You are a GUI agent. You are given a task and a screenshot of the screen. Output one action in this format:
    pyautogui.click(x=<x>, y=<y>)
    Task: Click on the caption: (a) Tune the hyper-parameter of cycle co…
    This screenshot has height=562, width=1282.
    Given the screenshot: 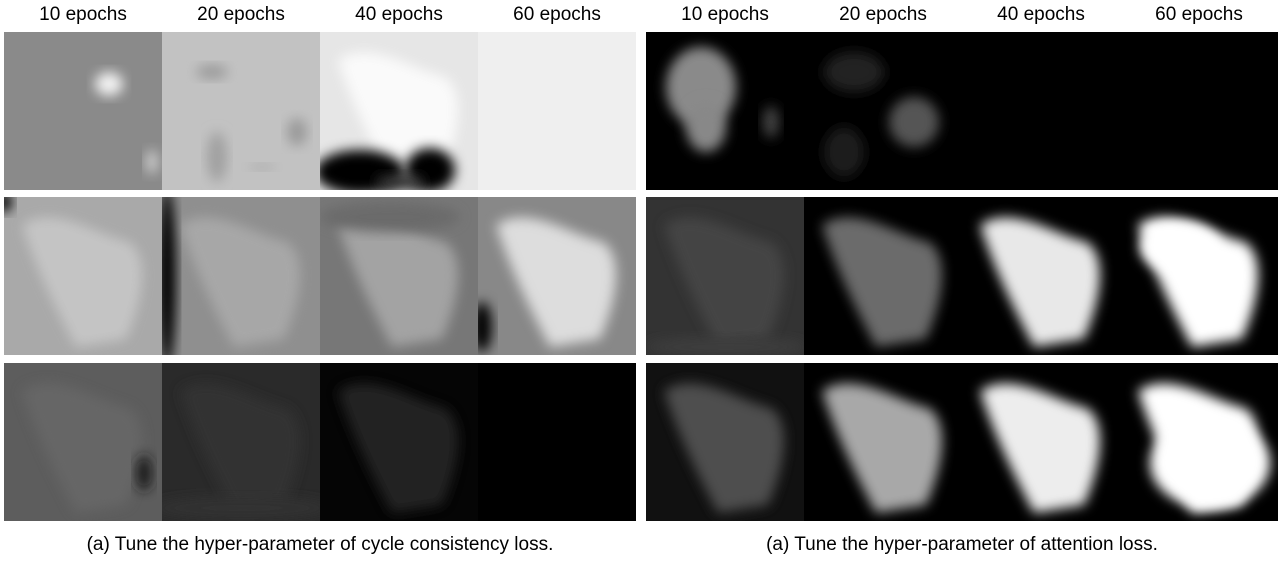 What is the action you would take?
    pyautogui.click(x=320, y=544)
    